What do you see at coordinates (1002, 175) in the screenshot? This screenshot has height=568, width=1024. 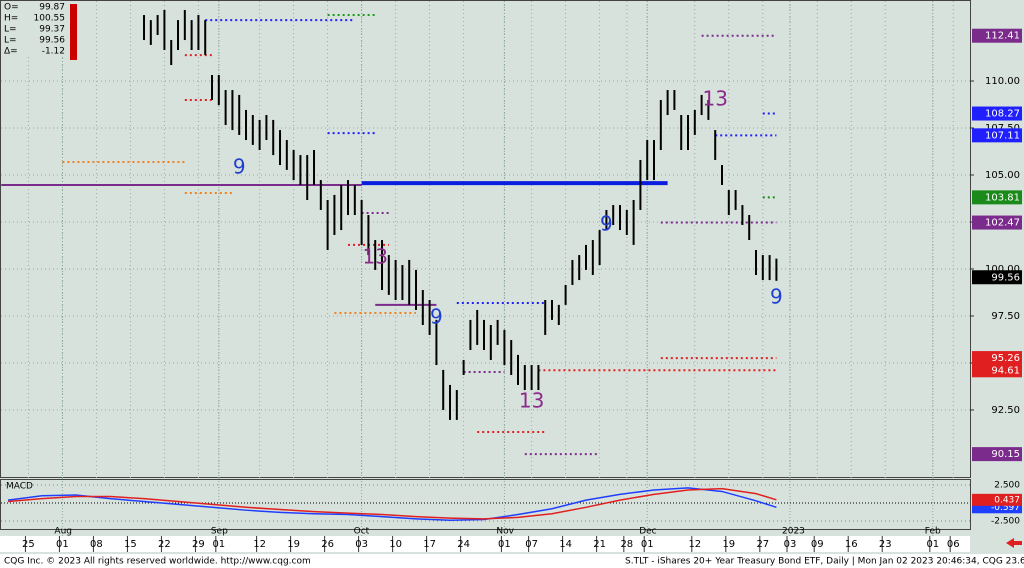 I see `y-tick-label: 105.00` at bounding box center [1002, 175].